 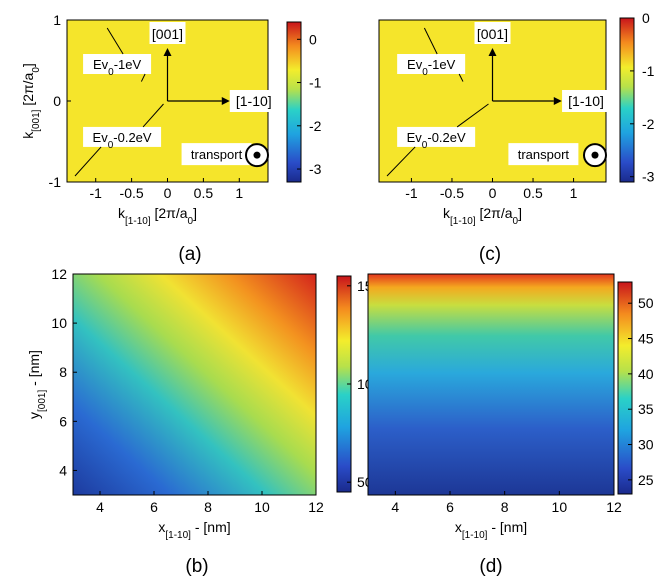 I want to click on panel-a-colorbar, so click(x=294, y=102).